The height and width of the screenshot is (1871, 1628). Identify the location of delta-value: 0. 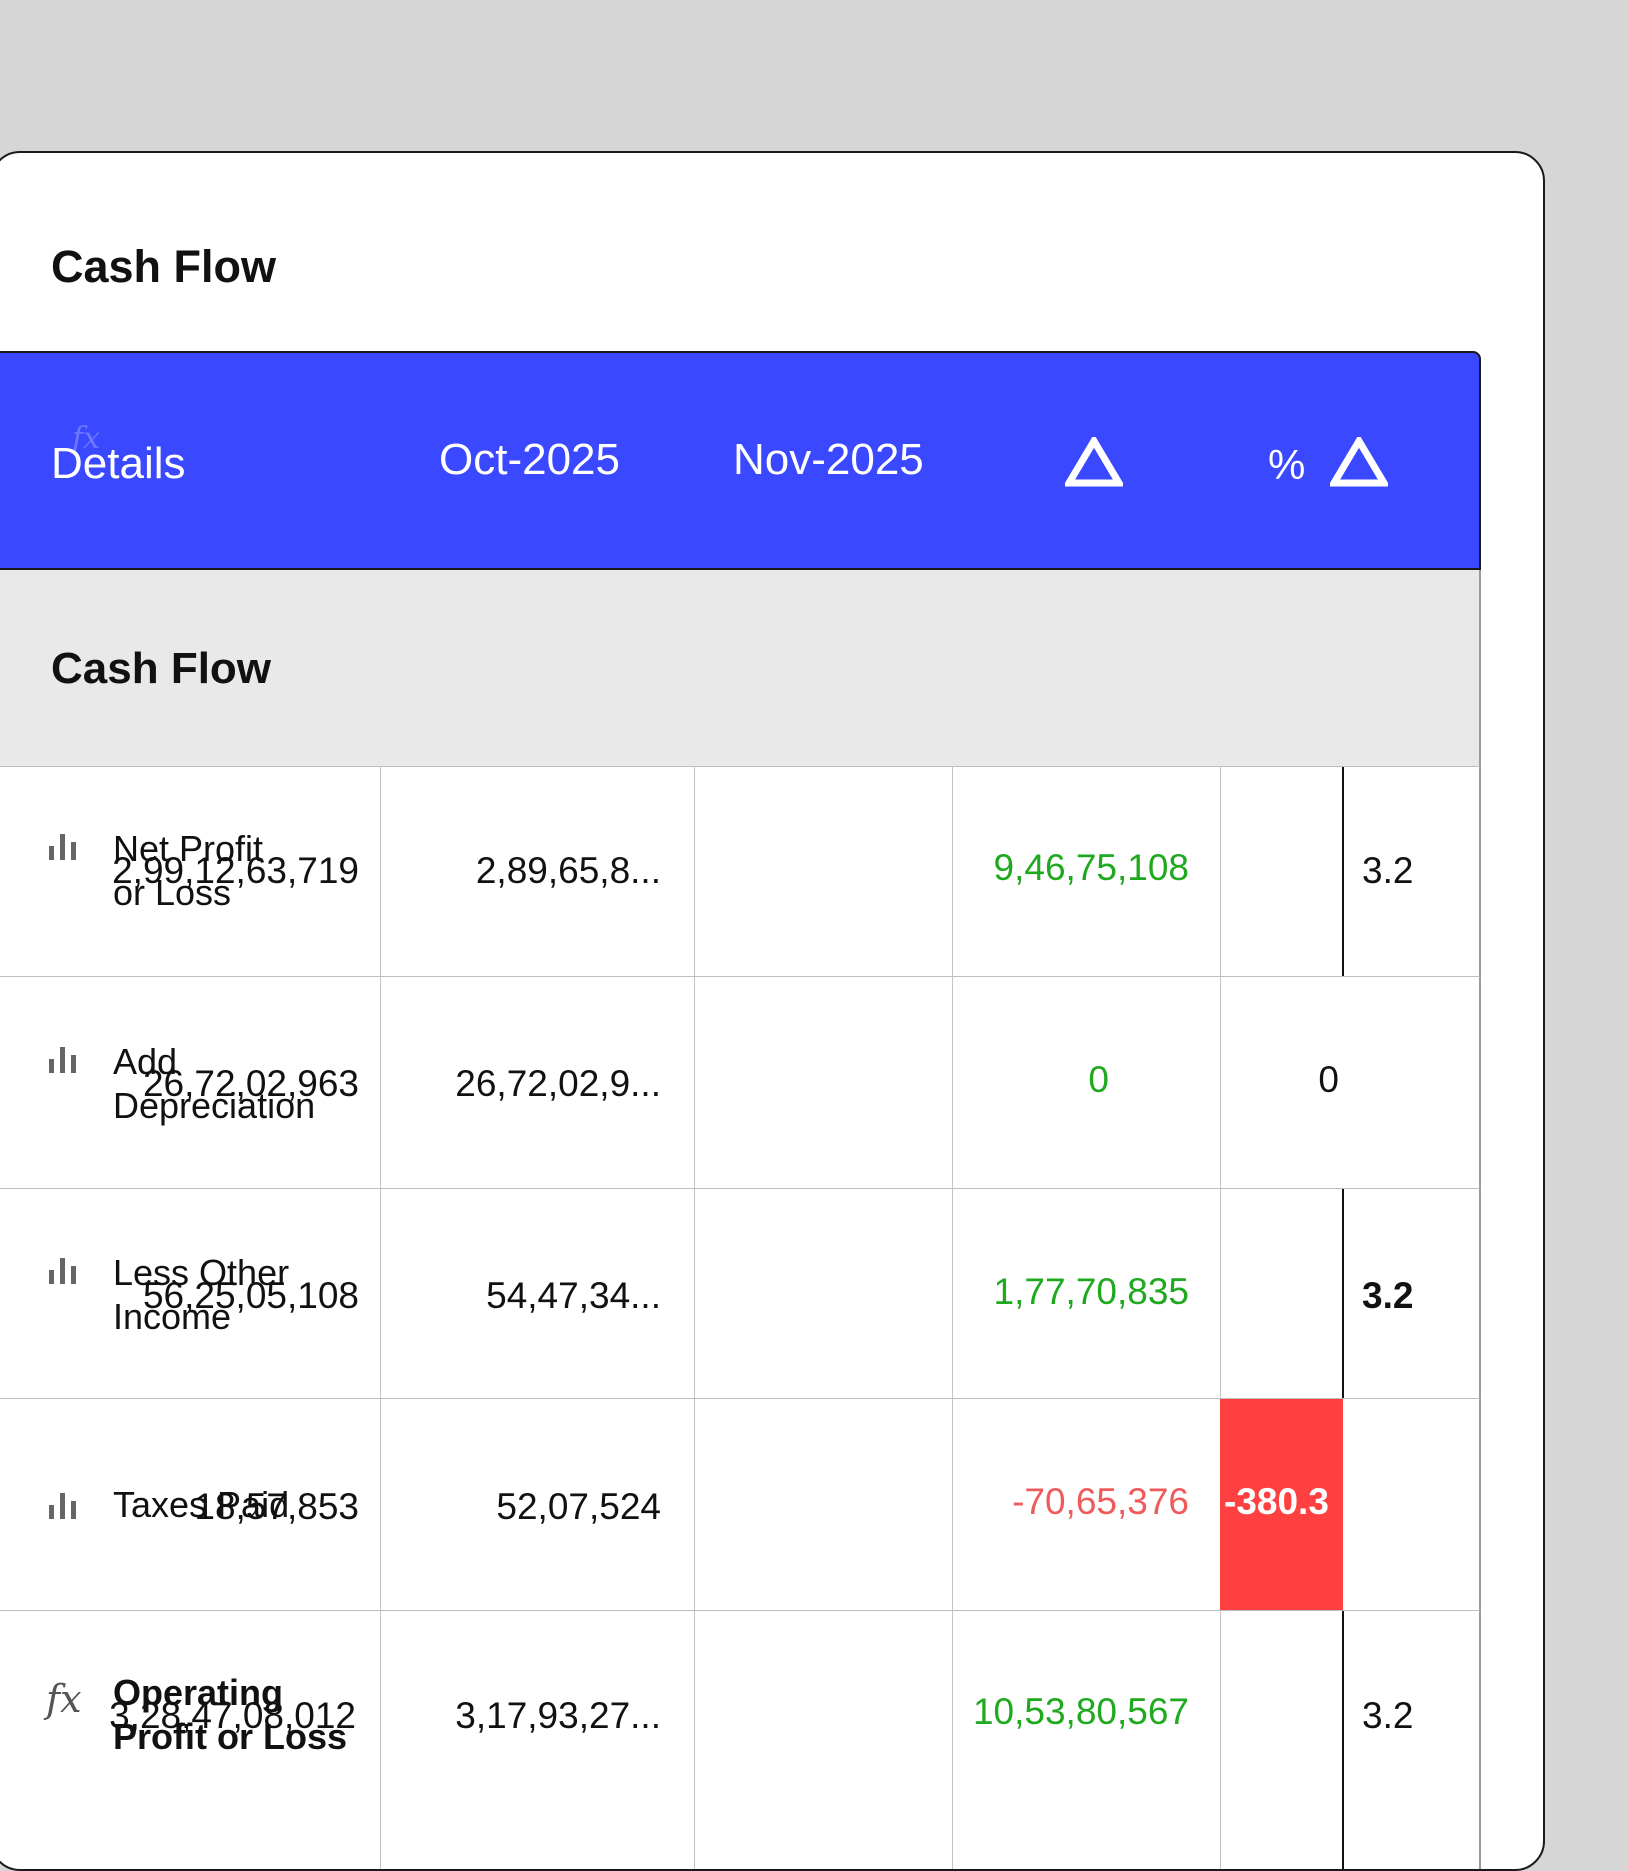
(1098, 1079).